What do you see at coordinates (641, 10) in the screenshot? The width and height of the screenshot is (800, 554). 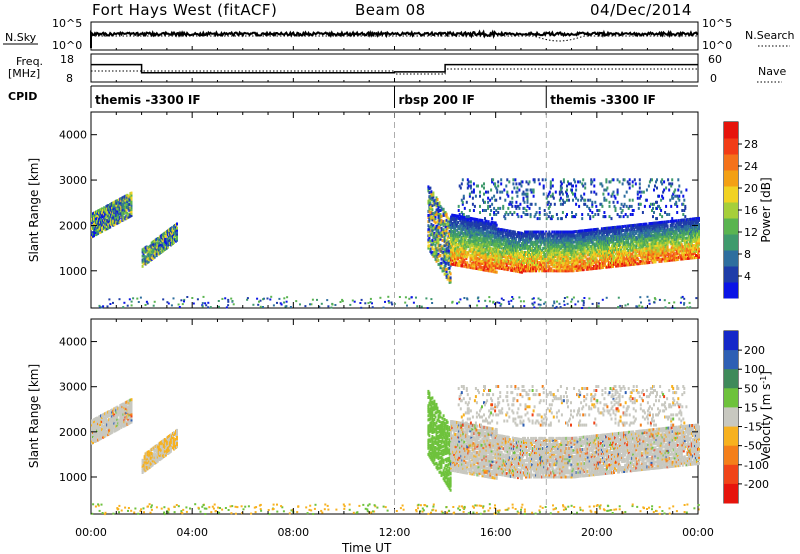 I see `date-label: 04/Dec/2014` at bounding box center [641, 10].